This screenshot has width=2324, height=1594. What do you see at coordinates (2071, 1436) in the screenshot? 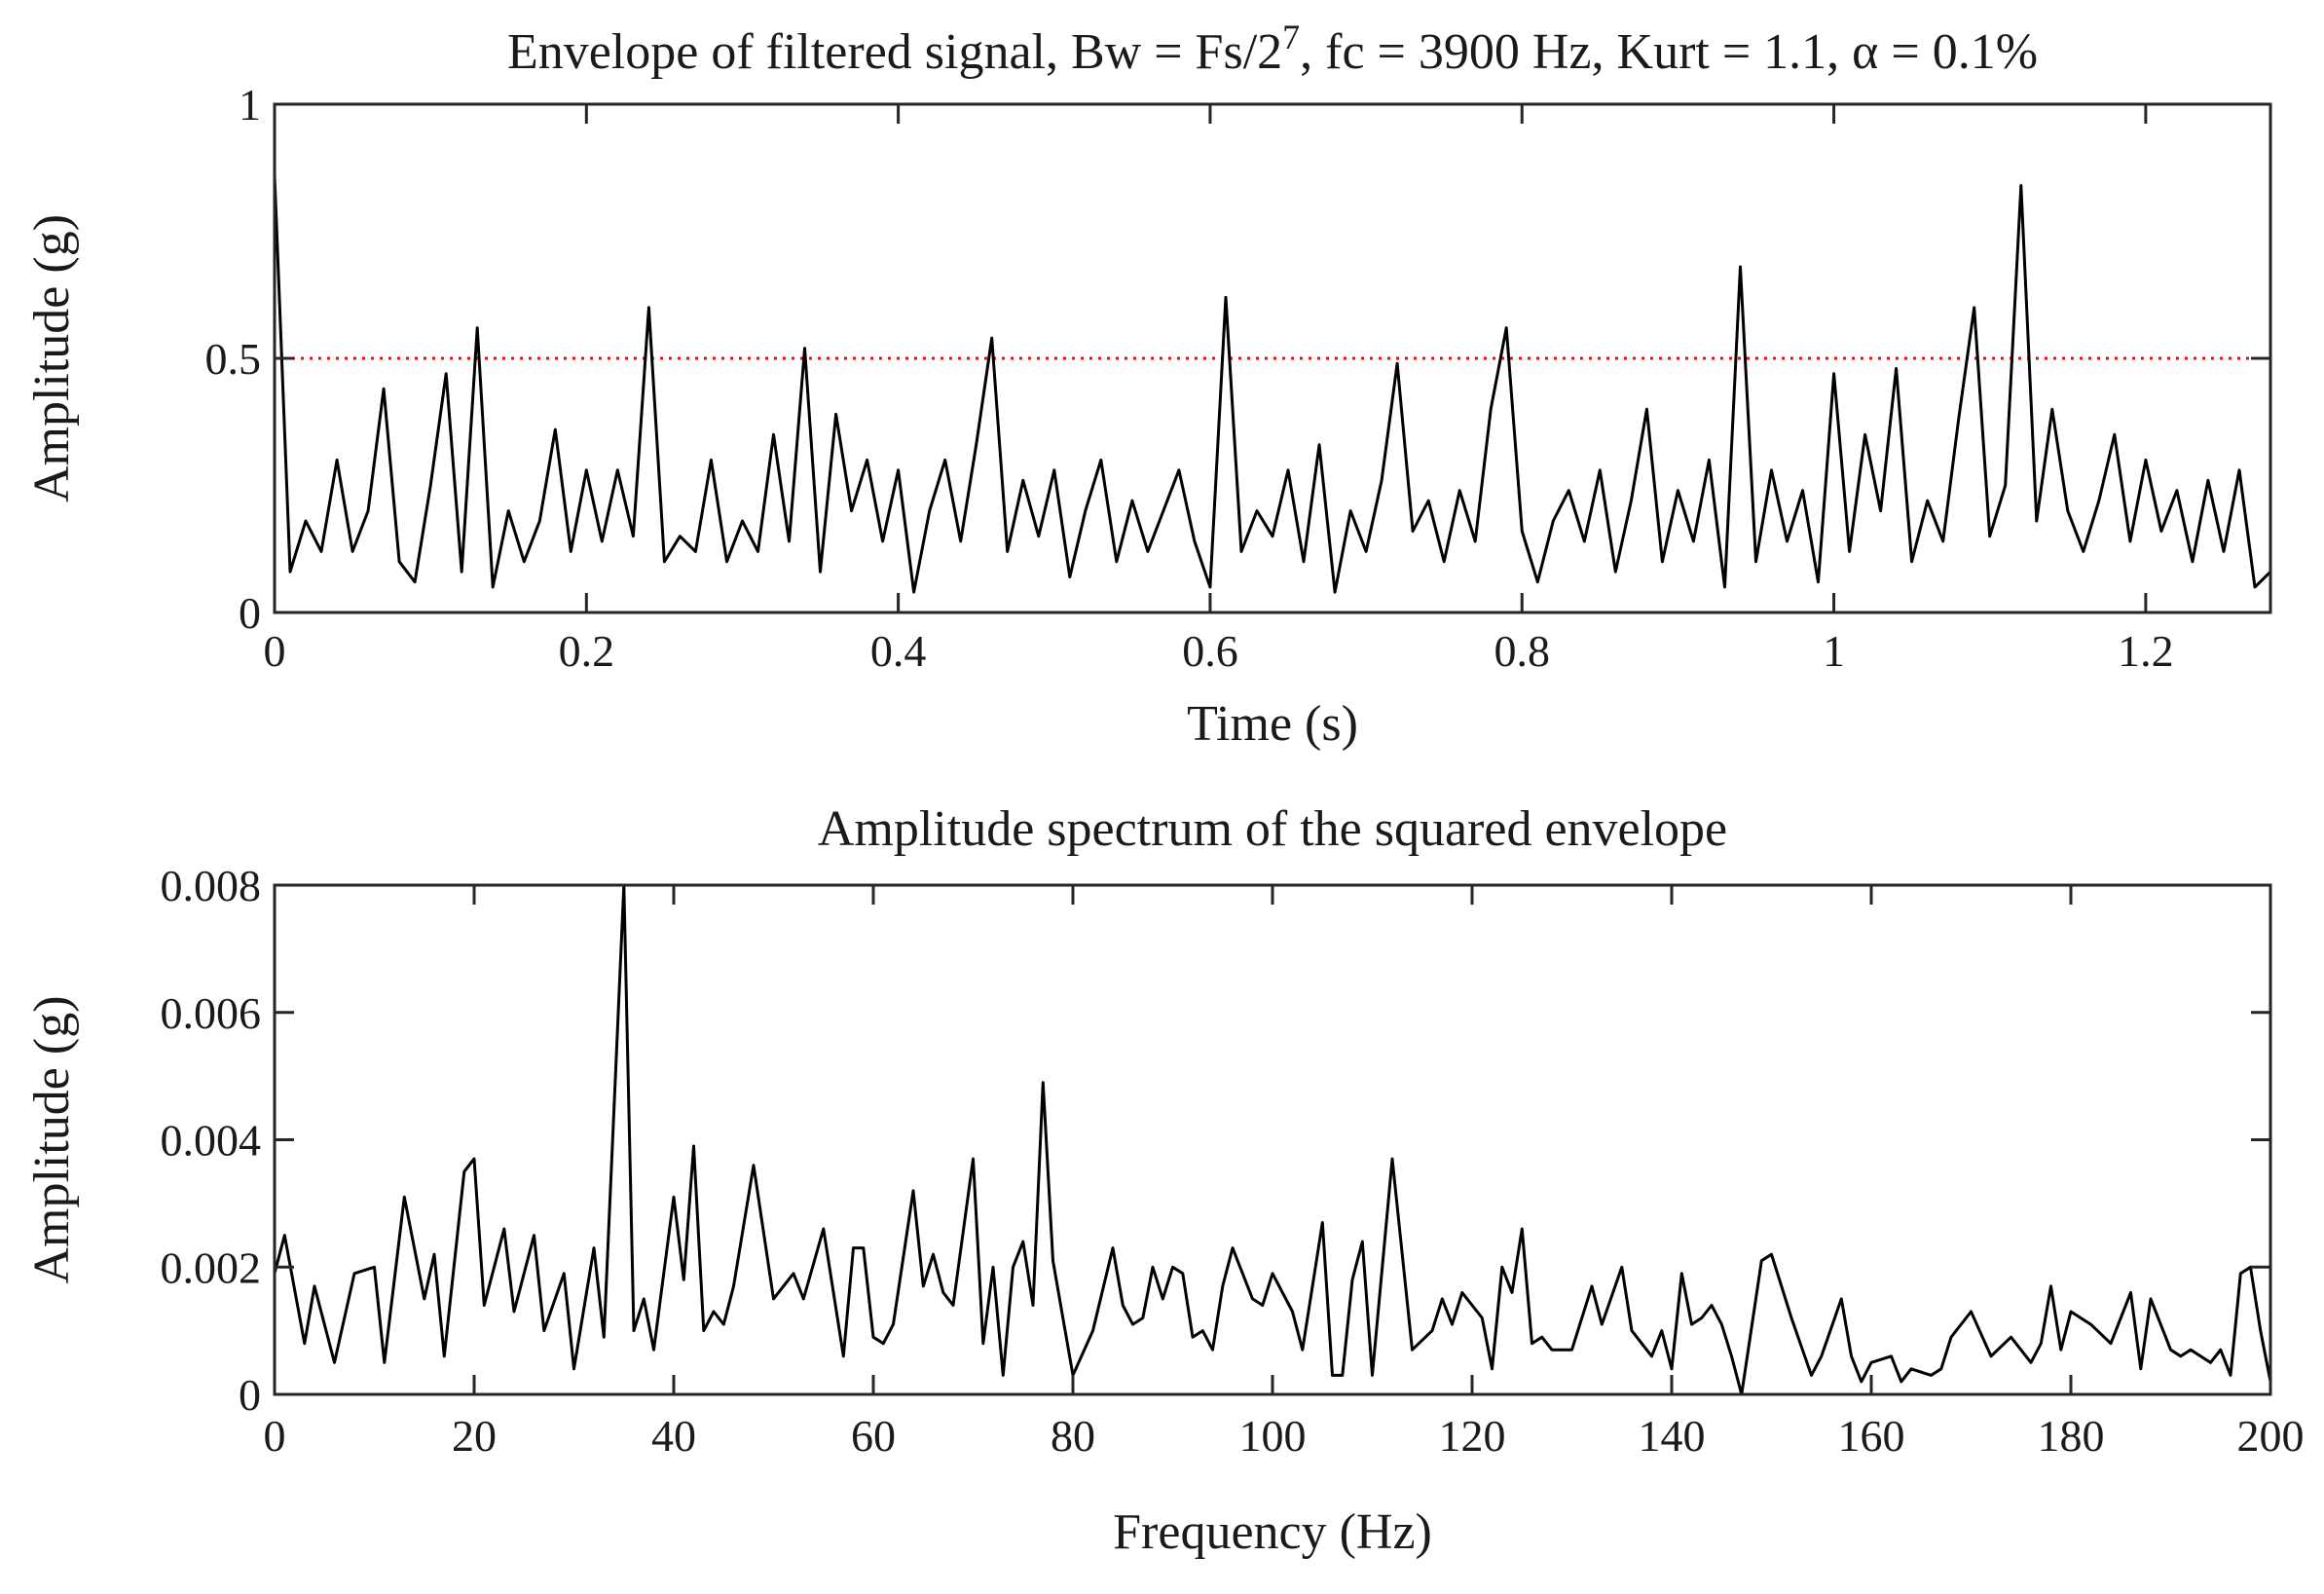
I see `x-tick-label: 180` at bounding box center [2071, 1436].